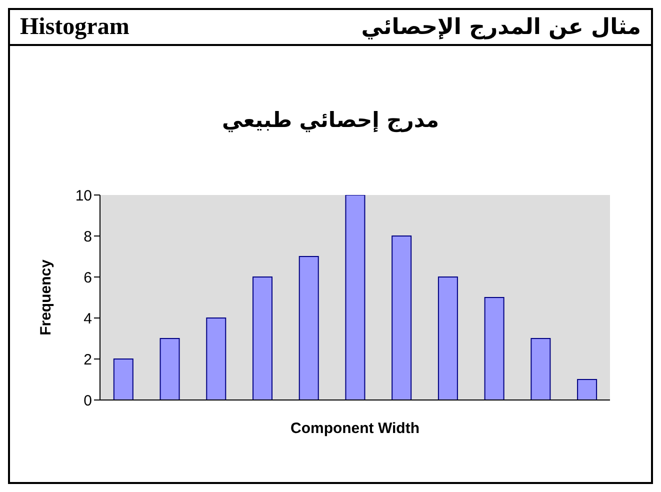 The width and height of the screenshot is (661, 492). I want to click on y-tick-label: 10, so click(83, 195).